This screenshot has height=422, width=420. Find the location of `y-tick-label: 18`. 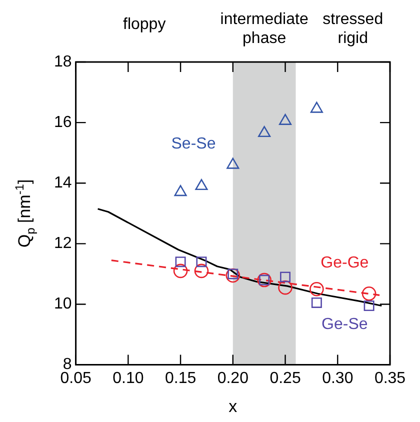

y-tick-label: 18 is located at coordinates (63, 61).